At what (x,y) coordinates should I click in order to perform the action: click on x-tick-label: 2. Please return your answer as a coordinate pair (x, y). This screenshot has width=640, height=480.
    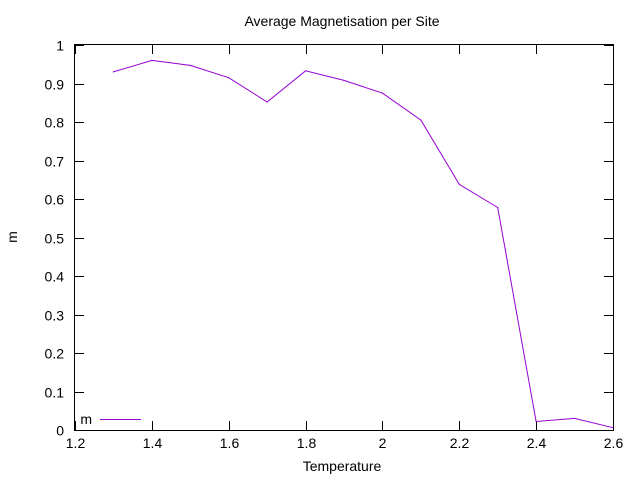
    Looking at the image, I should click on (383, 443).